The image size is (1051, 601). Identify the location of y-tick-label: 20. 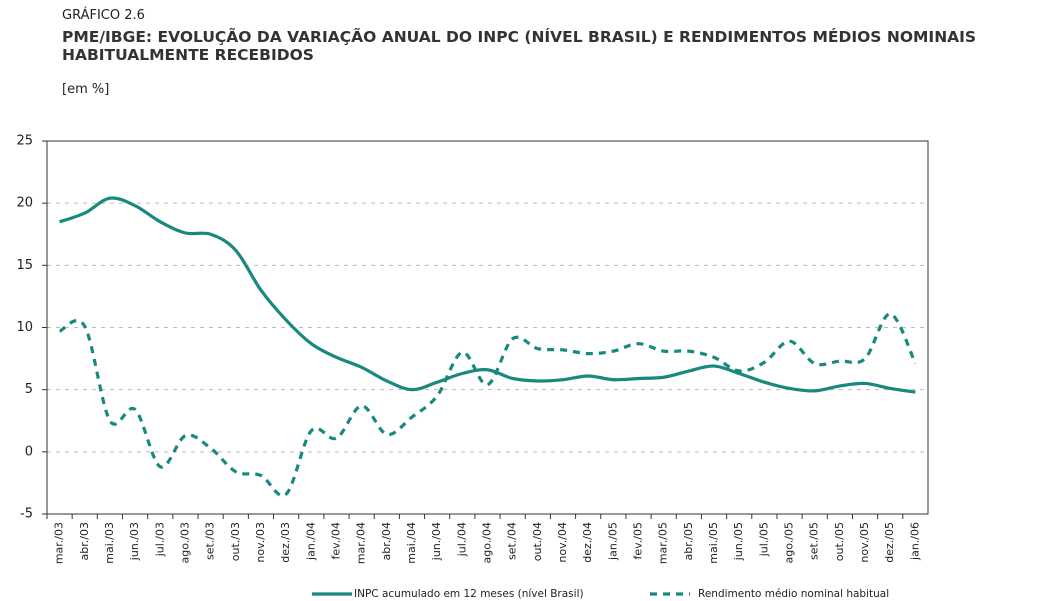
(24, 203).